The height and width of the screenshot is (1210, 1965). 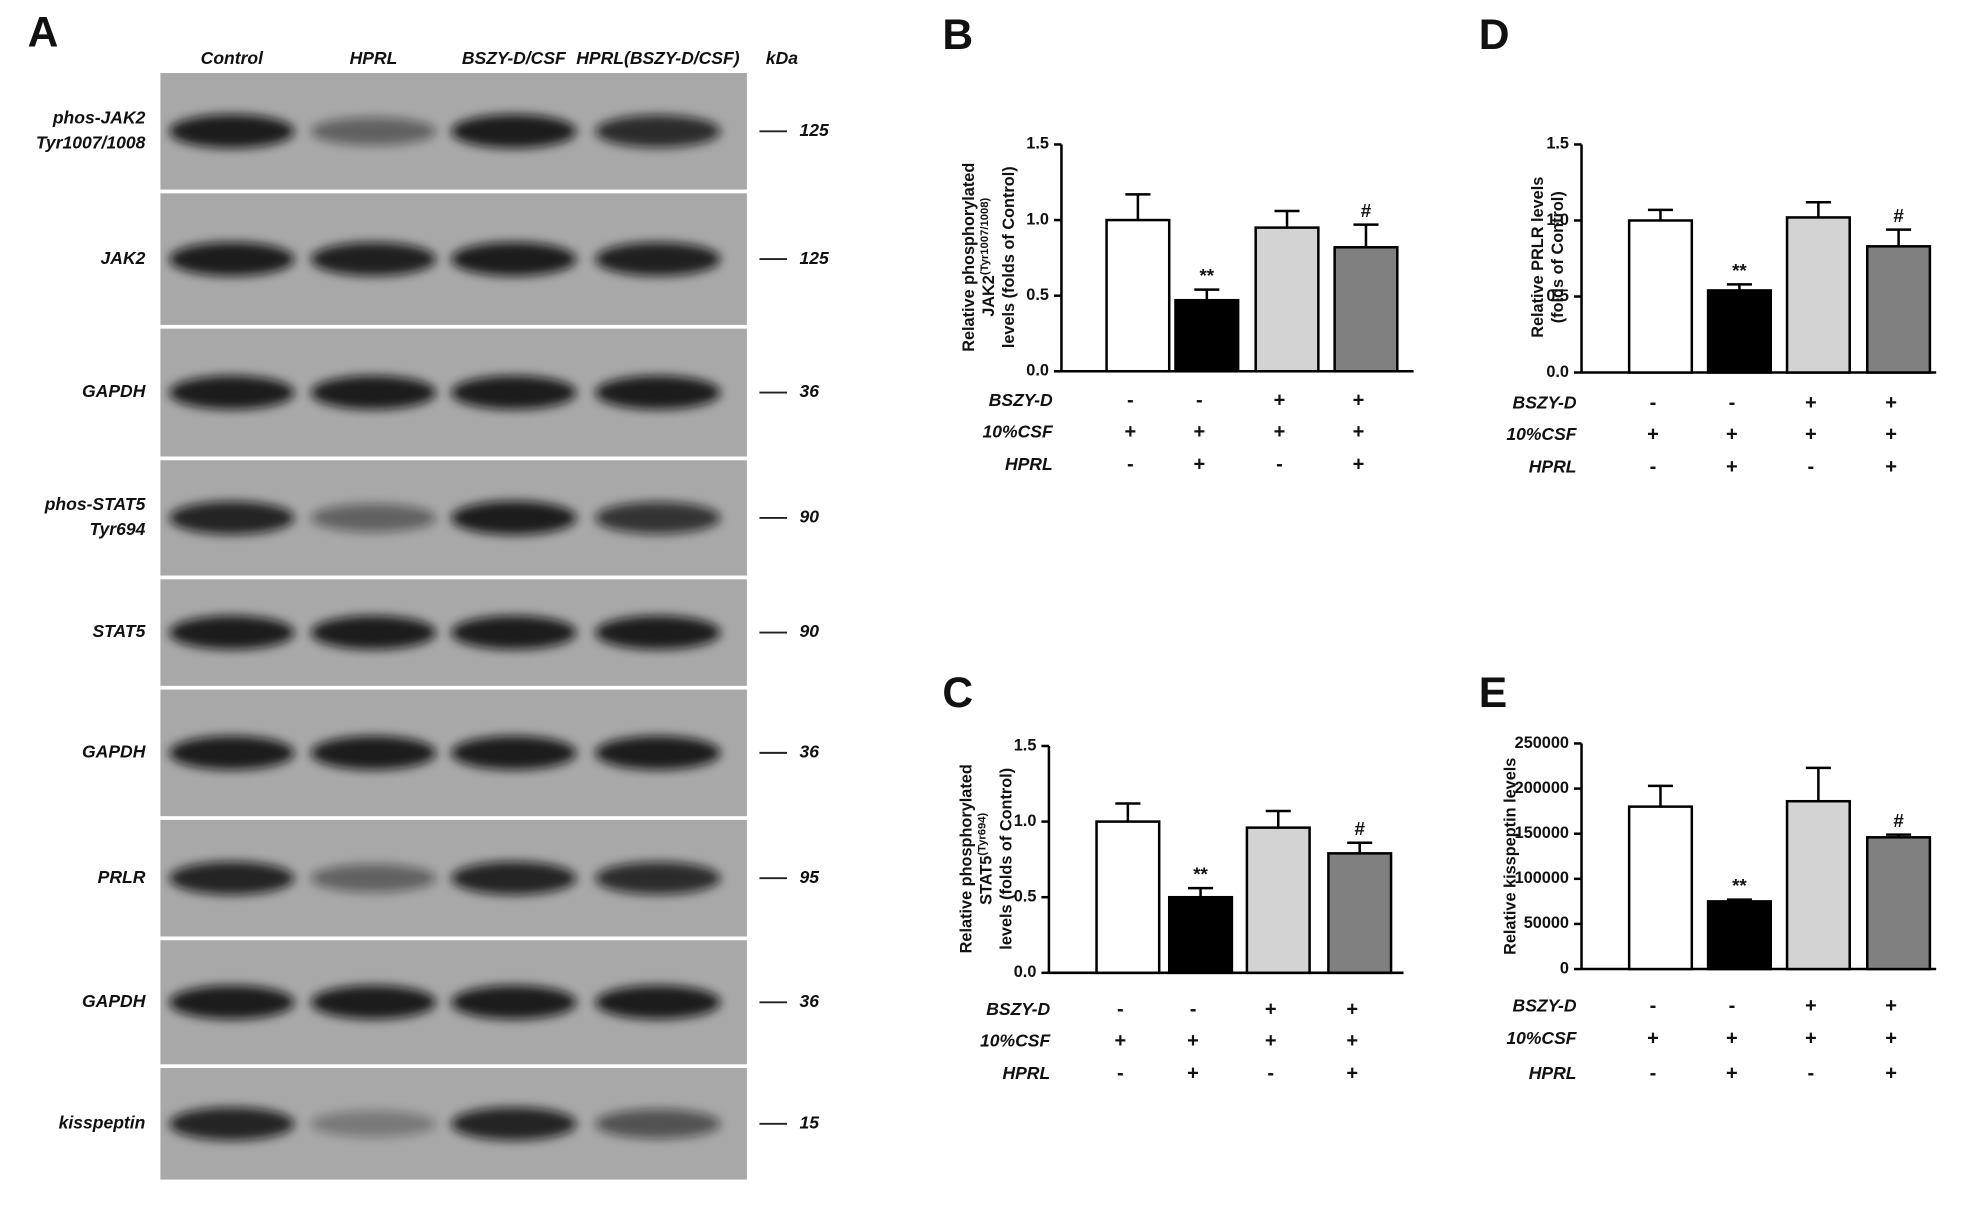 I want to click on kda-label: 15, so click(x=810, y=1122).